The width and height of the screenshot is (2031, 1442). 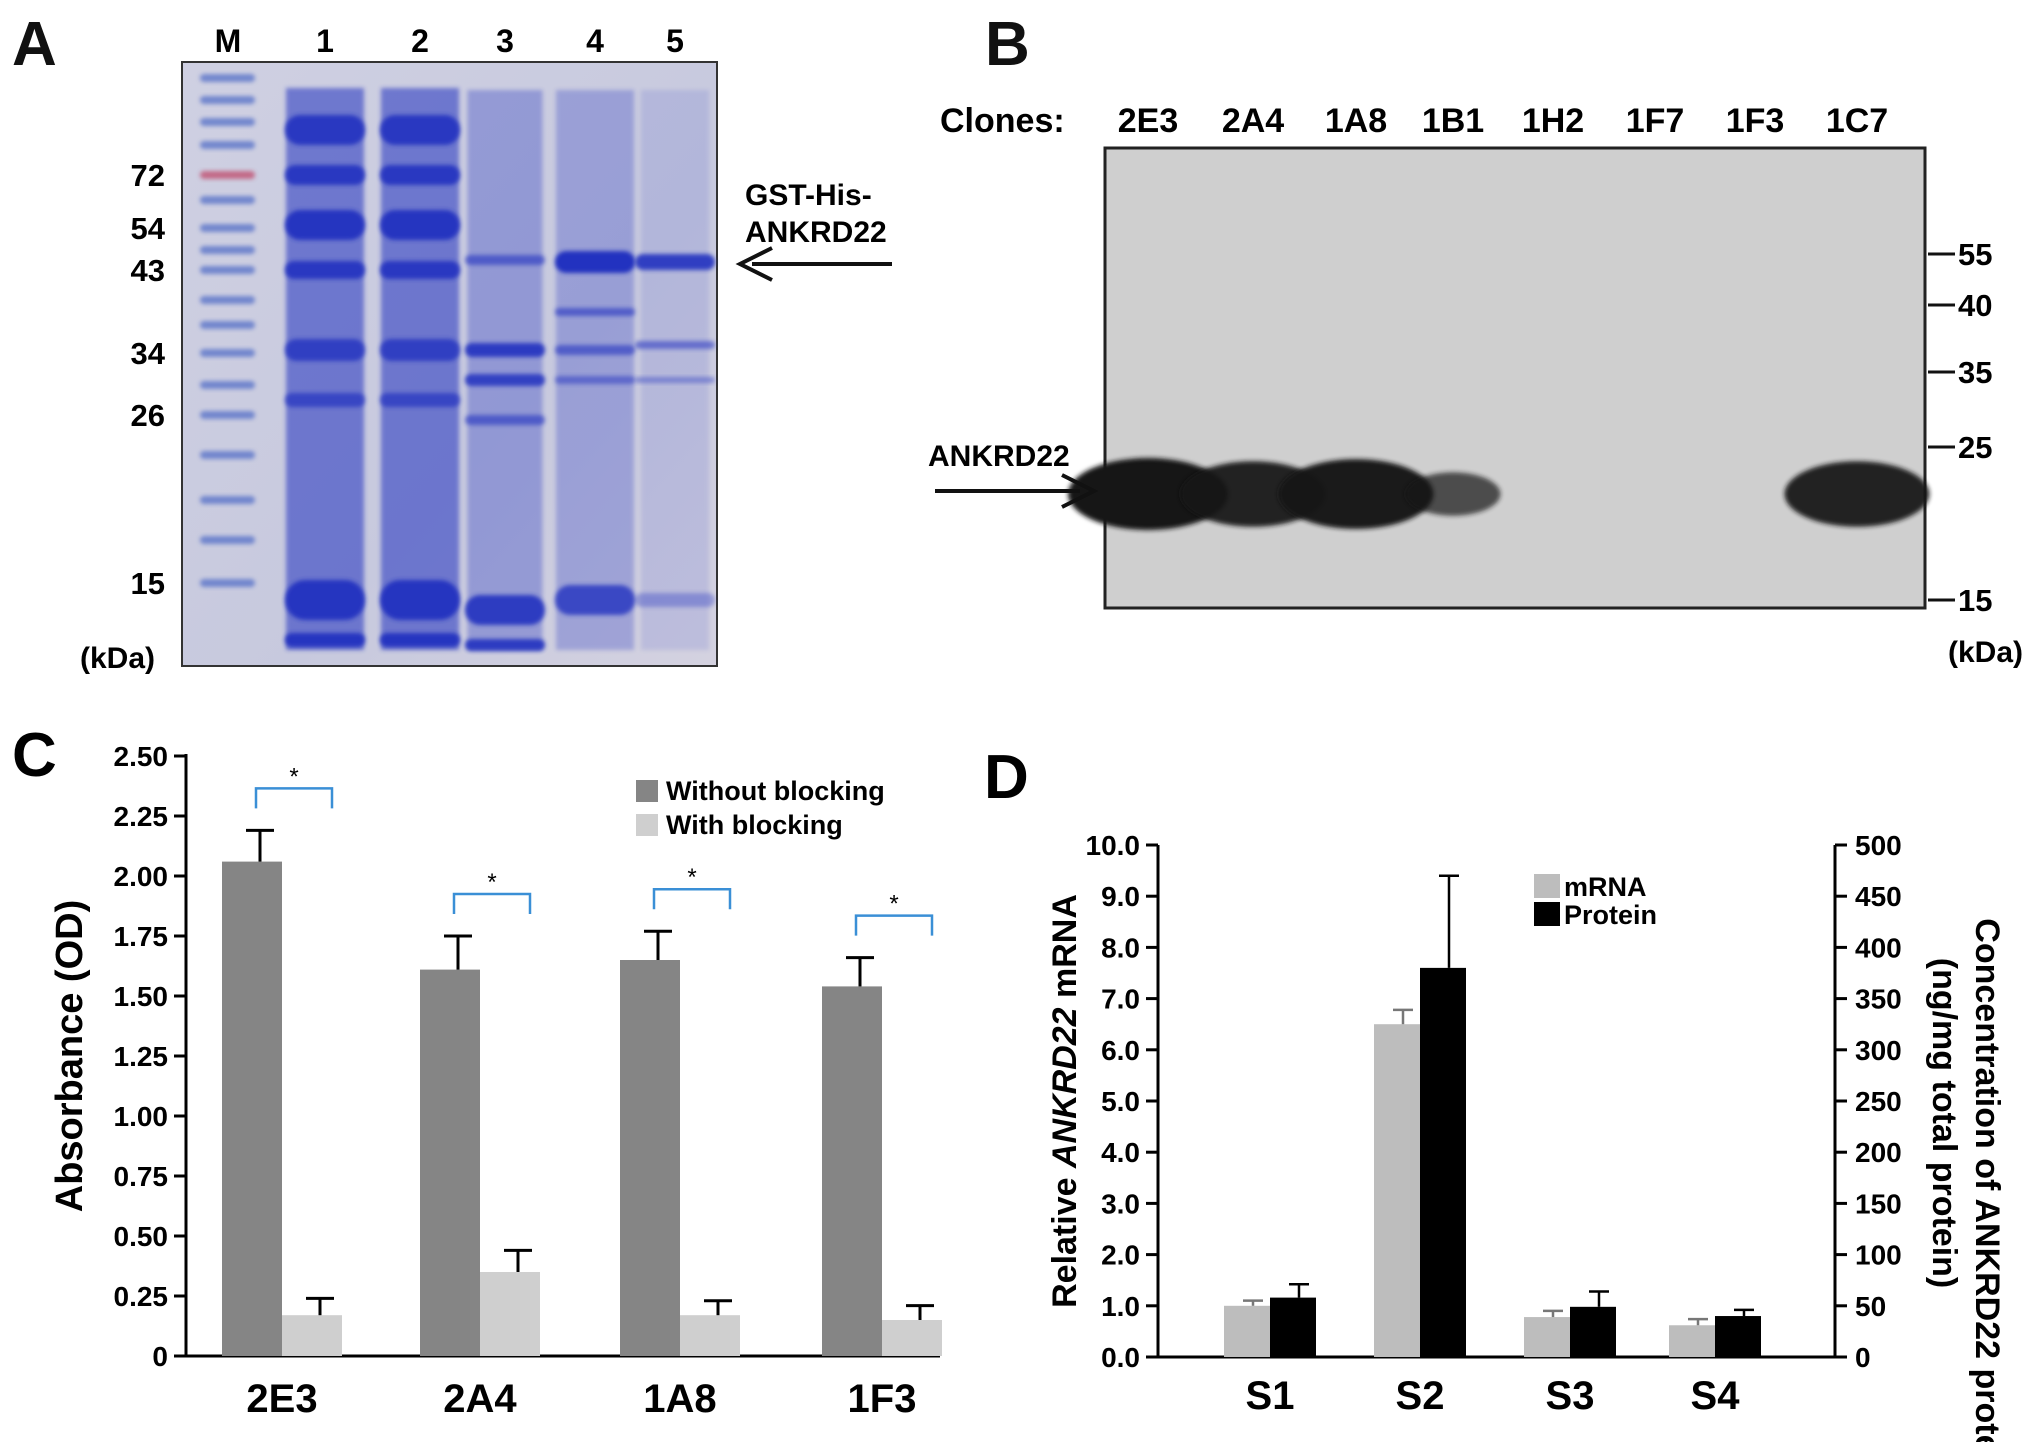 What do you see at coordinates (1002, 121) in the screenshot?
I see `clones-label: Clones:` at bounding box center [1002, 121].